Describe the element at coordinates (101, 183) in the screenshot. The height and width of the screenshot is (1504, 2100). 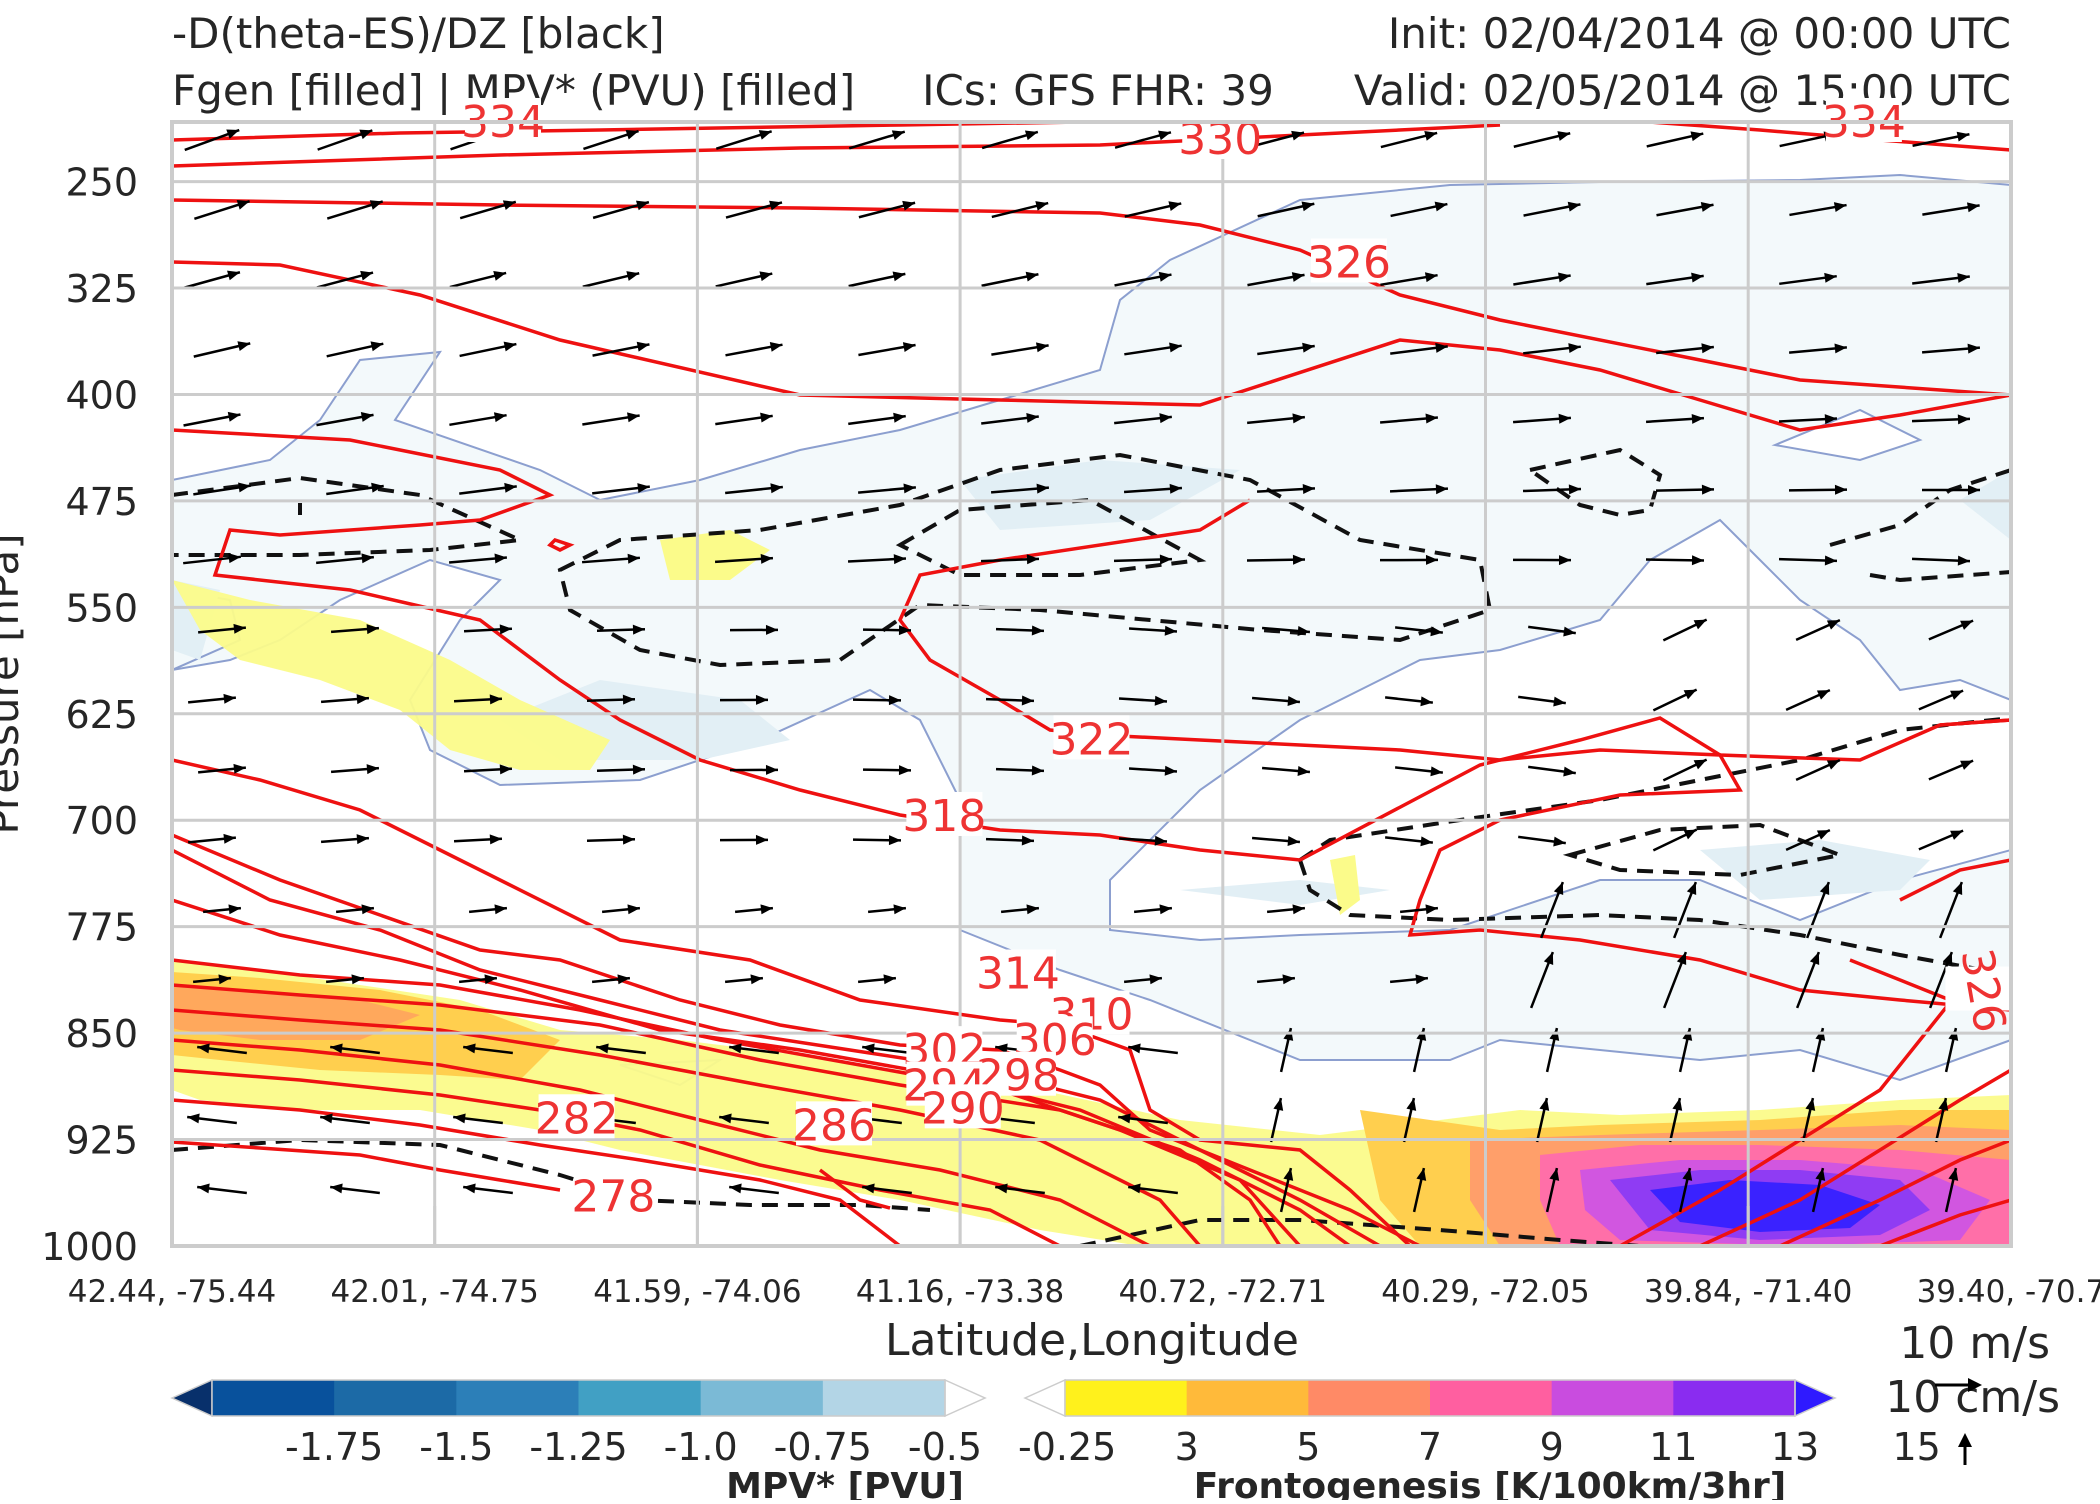
I see `y-tick-label: 250` at that location.